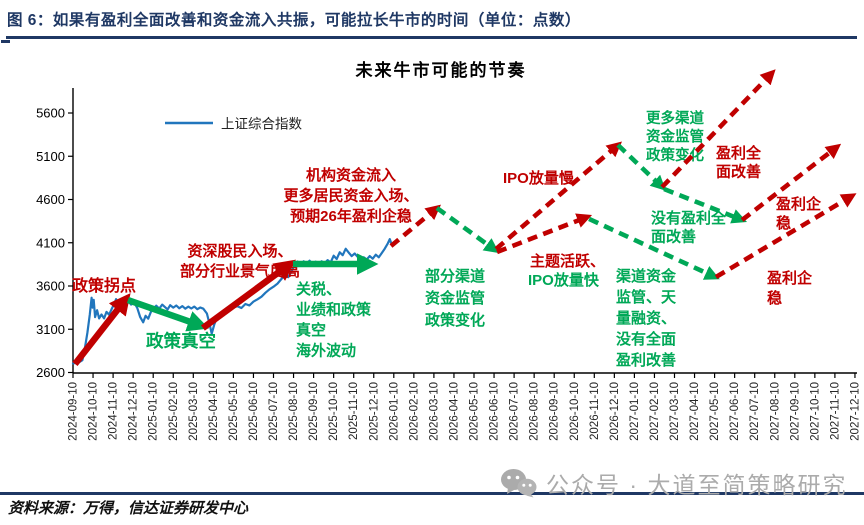 The image size is (864, 525). What do you see at coordinates (455, 298) in the screenshot?
I see `chart-annotation: 部分渠道资金监管政策变化` at bounding box center [455, 298].